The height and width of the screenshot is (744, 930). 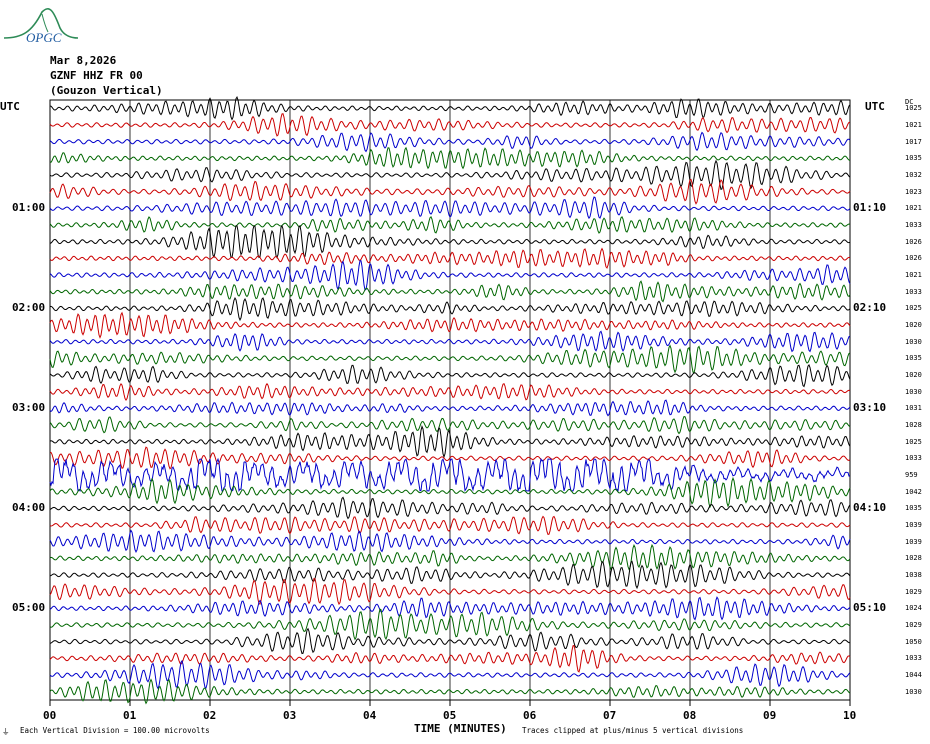 I want to click on x-tick-label: 02, so click(x=210, y=715).